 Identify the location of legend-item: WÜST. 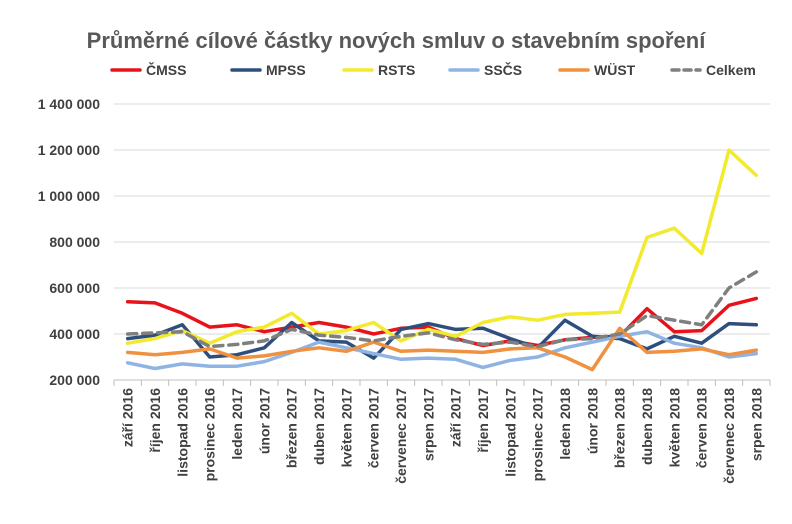
(597, 70).